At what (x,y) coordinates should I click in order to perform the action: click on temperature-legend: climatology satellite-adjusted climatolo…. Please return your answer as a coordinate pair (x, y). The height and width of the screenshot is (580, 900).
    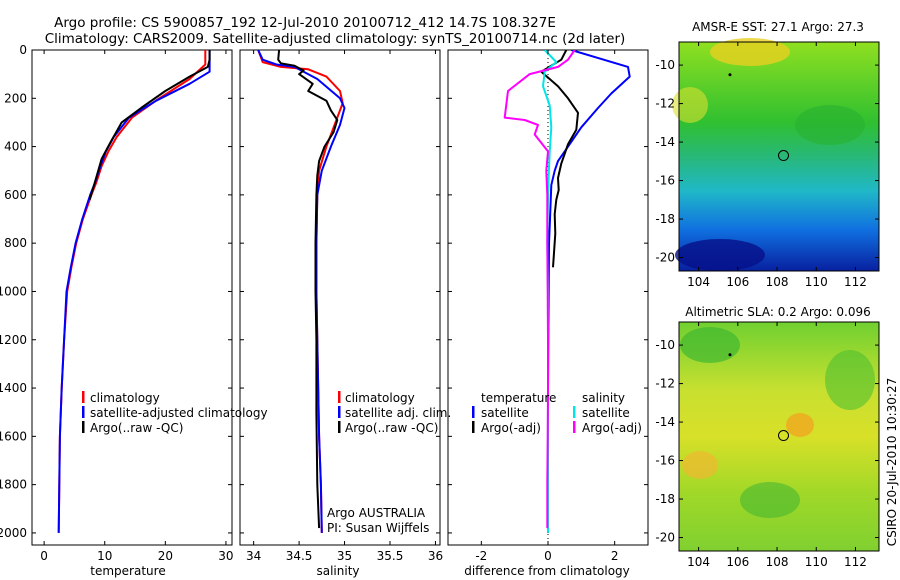
    Looking at the image, I should click on (175, 413).